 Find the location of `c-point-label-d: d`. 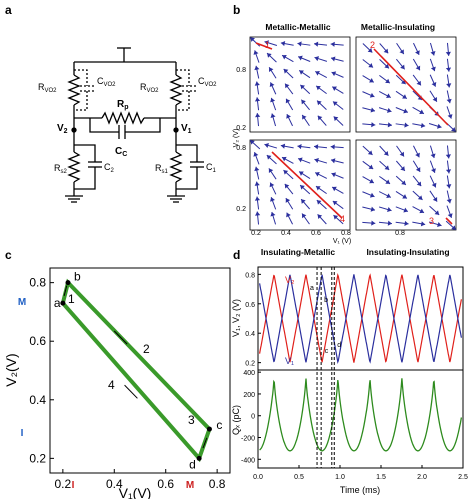

c-point-label-d: d is located at coordinates (192, 464).